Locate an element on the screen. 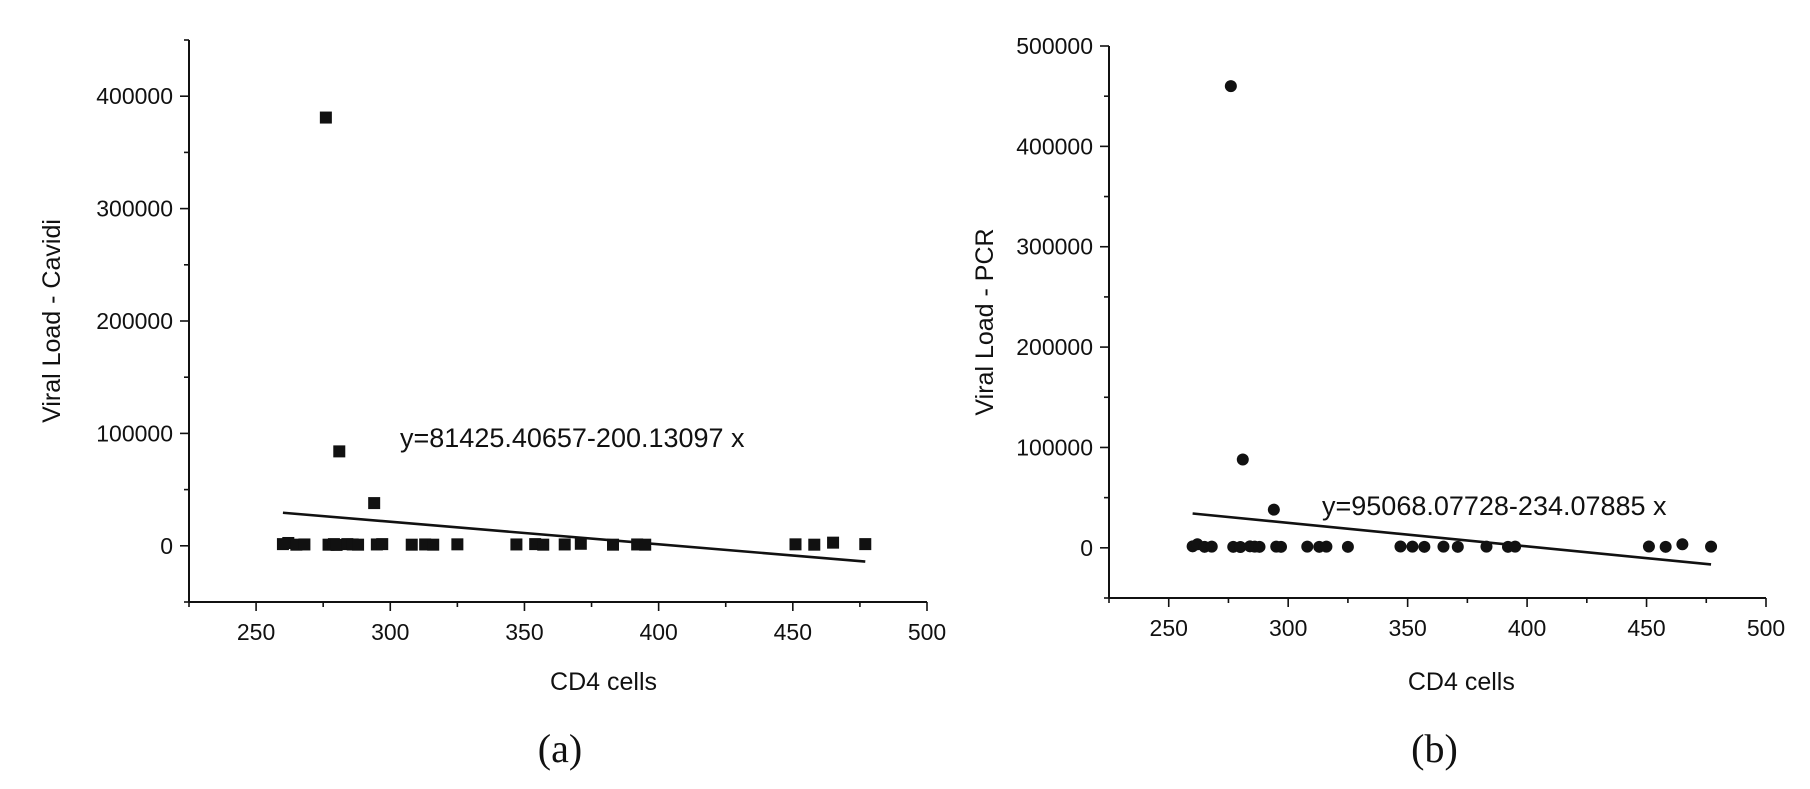 Image resolution: width=1810 pixels, height=789 pixels. panel-label: (a) is located at coordinates (560, 748).